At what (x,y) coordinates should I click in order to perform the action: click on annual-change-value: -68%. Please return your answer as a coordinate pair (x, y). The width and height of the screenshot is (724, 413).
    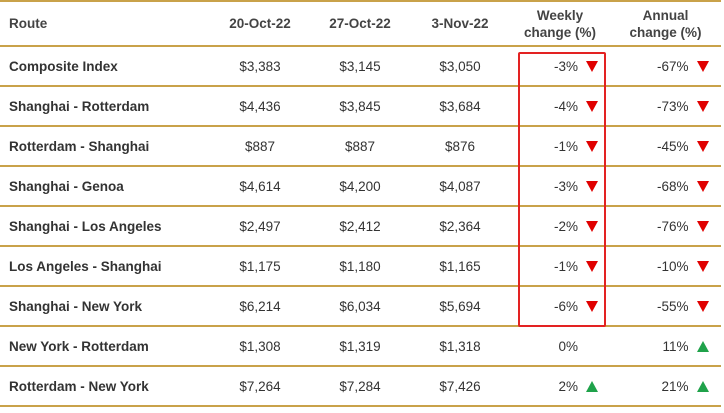
    Looking at the image, I should click on (672, 186).